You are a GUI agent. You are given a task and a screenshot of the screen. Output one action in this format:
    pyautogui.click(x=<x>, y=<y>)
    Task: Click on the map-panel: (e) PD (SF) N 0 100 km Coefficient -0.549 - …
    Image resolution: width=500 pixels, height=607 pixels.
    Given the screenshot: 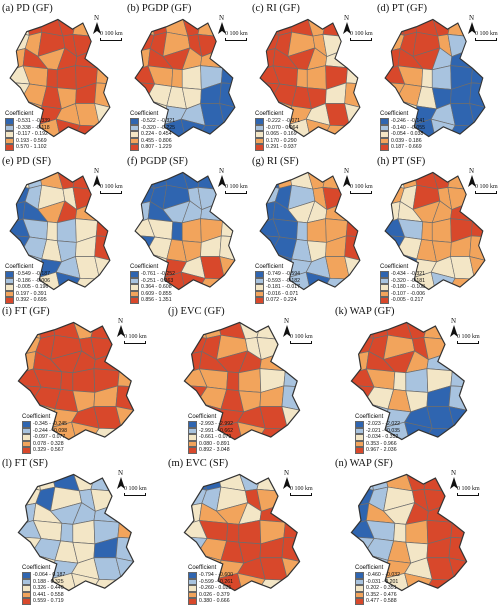 What is the action you would take?
    pyautogui.click(x=64, y=231)
    